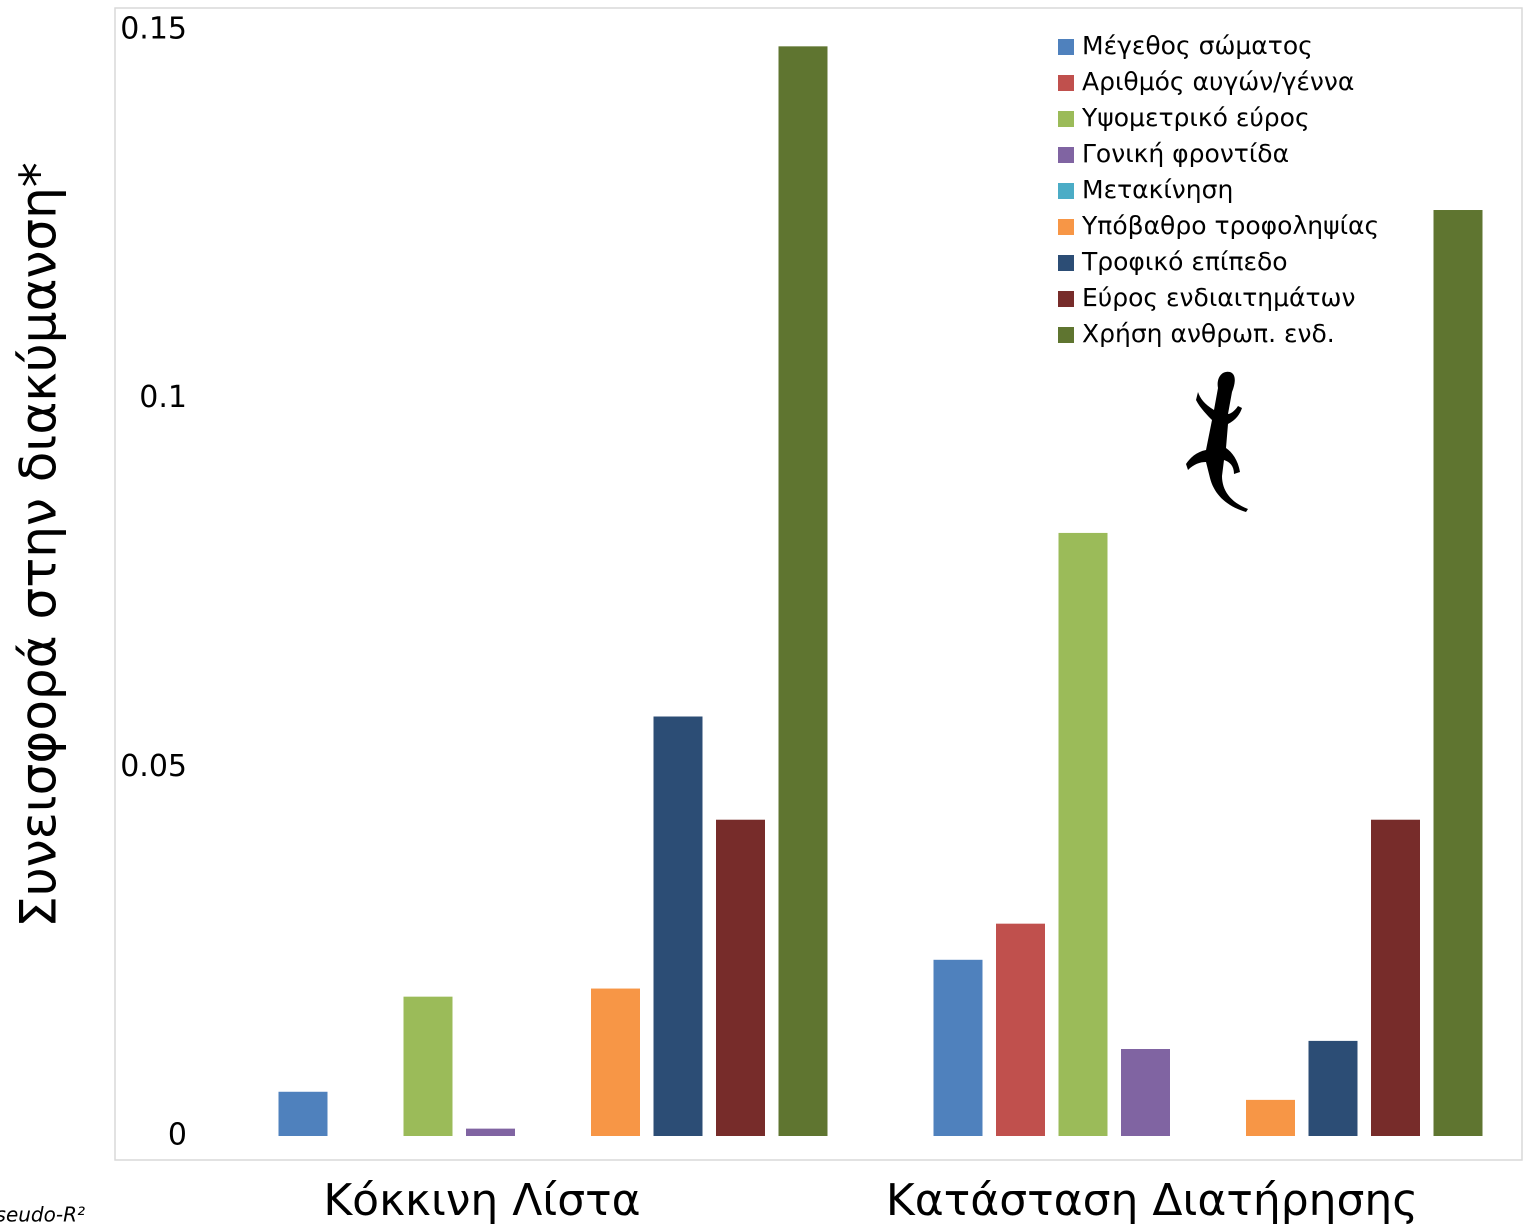 The width and height of the screenshot is (1523, 1231). Describe the element at coordinates (1217, 441) in the screenshot. I see `gecko-icon` at that location.